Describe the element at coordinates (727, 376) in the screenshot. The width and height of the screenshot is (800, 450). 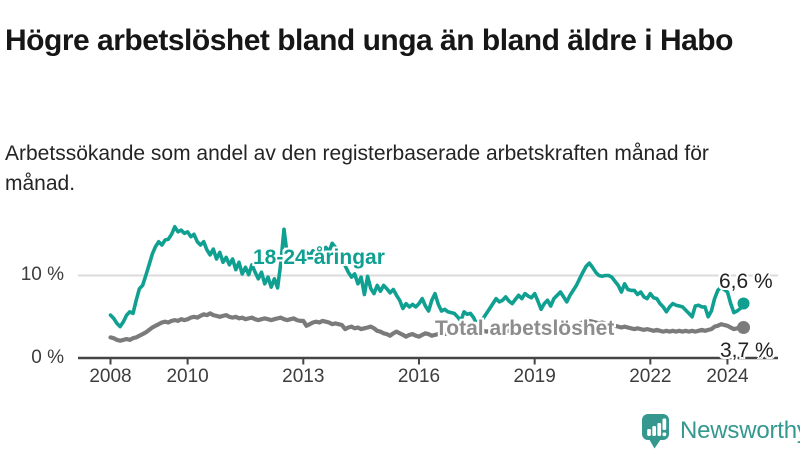
I see `x-axis-label-2024: 2024` at that location.